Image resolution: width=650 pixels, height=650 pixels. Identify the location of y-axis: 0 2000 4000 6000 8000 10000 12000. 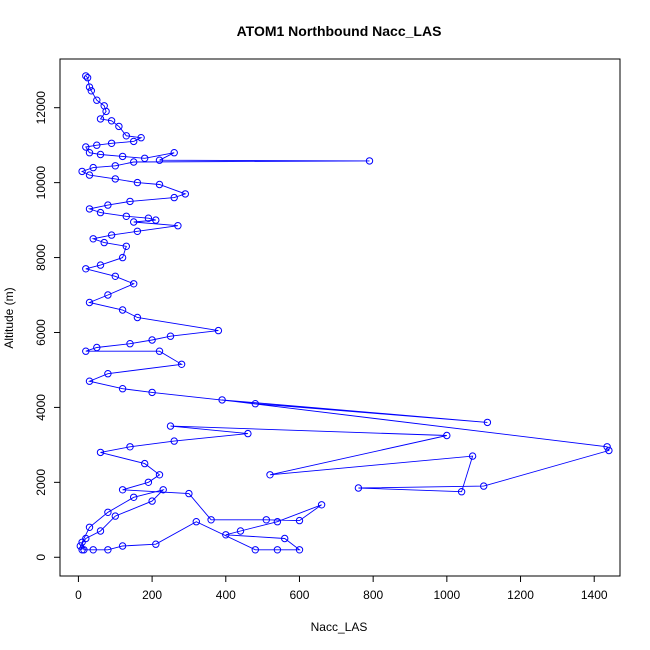
(47, 326).